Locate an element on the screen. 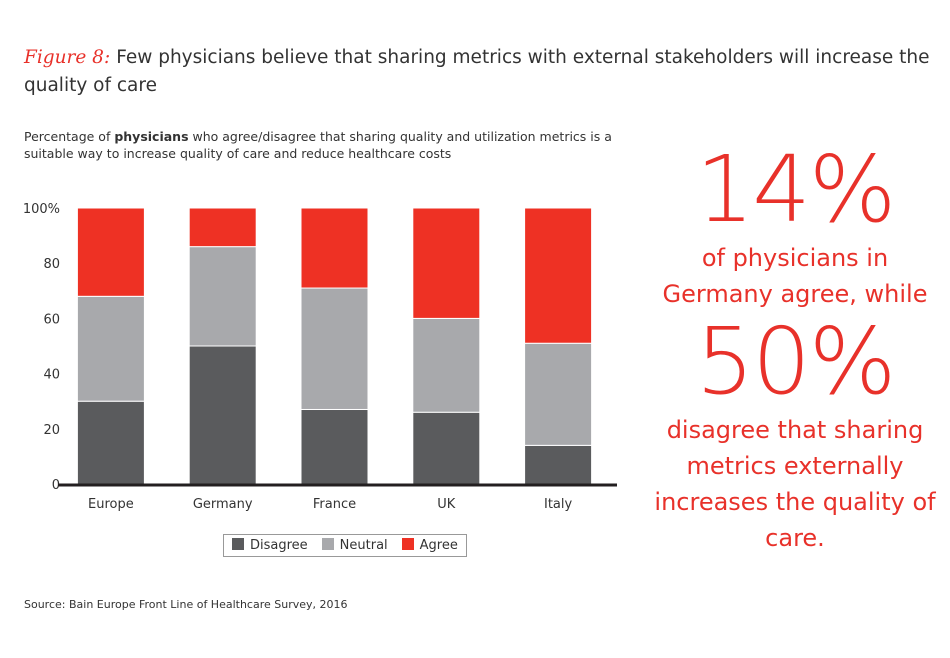  legend-label: Disagree is located at coordinates (279, 545).